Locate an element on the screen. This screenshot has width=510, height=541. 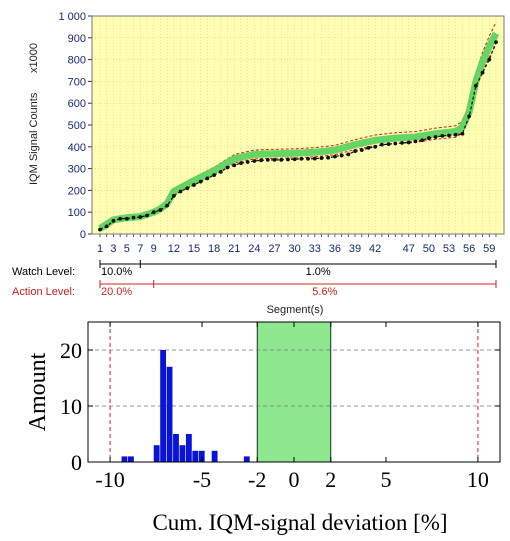
tolerance-band is located at coordinates (294, 392).